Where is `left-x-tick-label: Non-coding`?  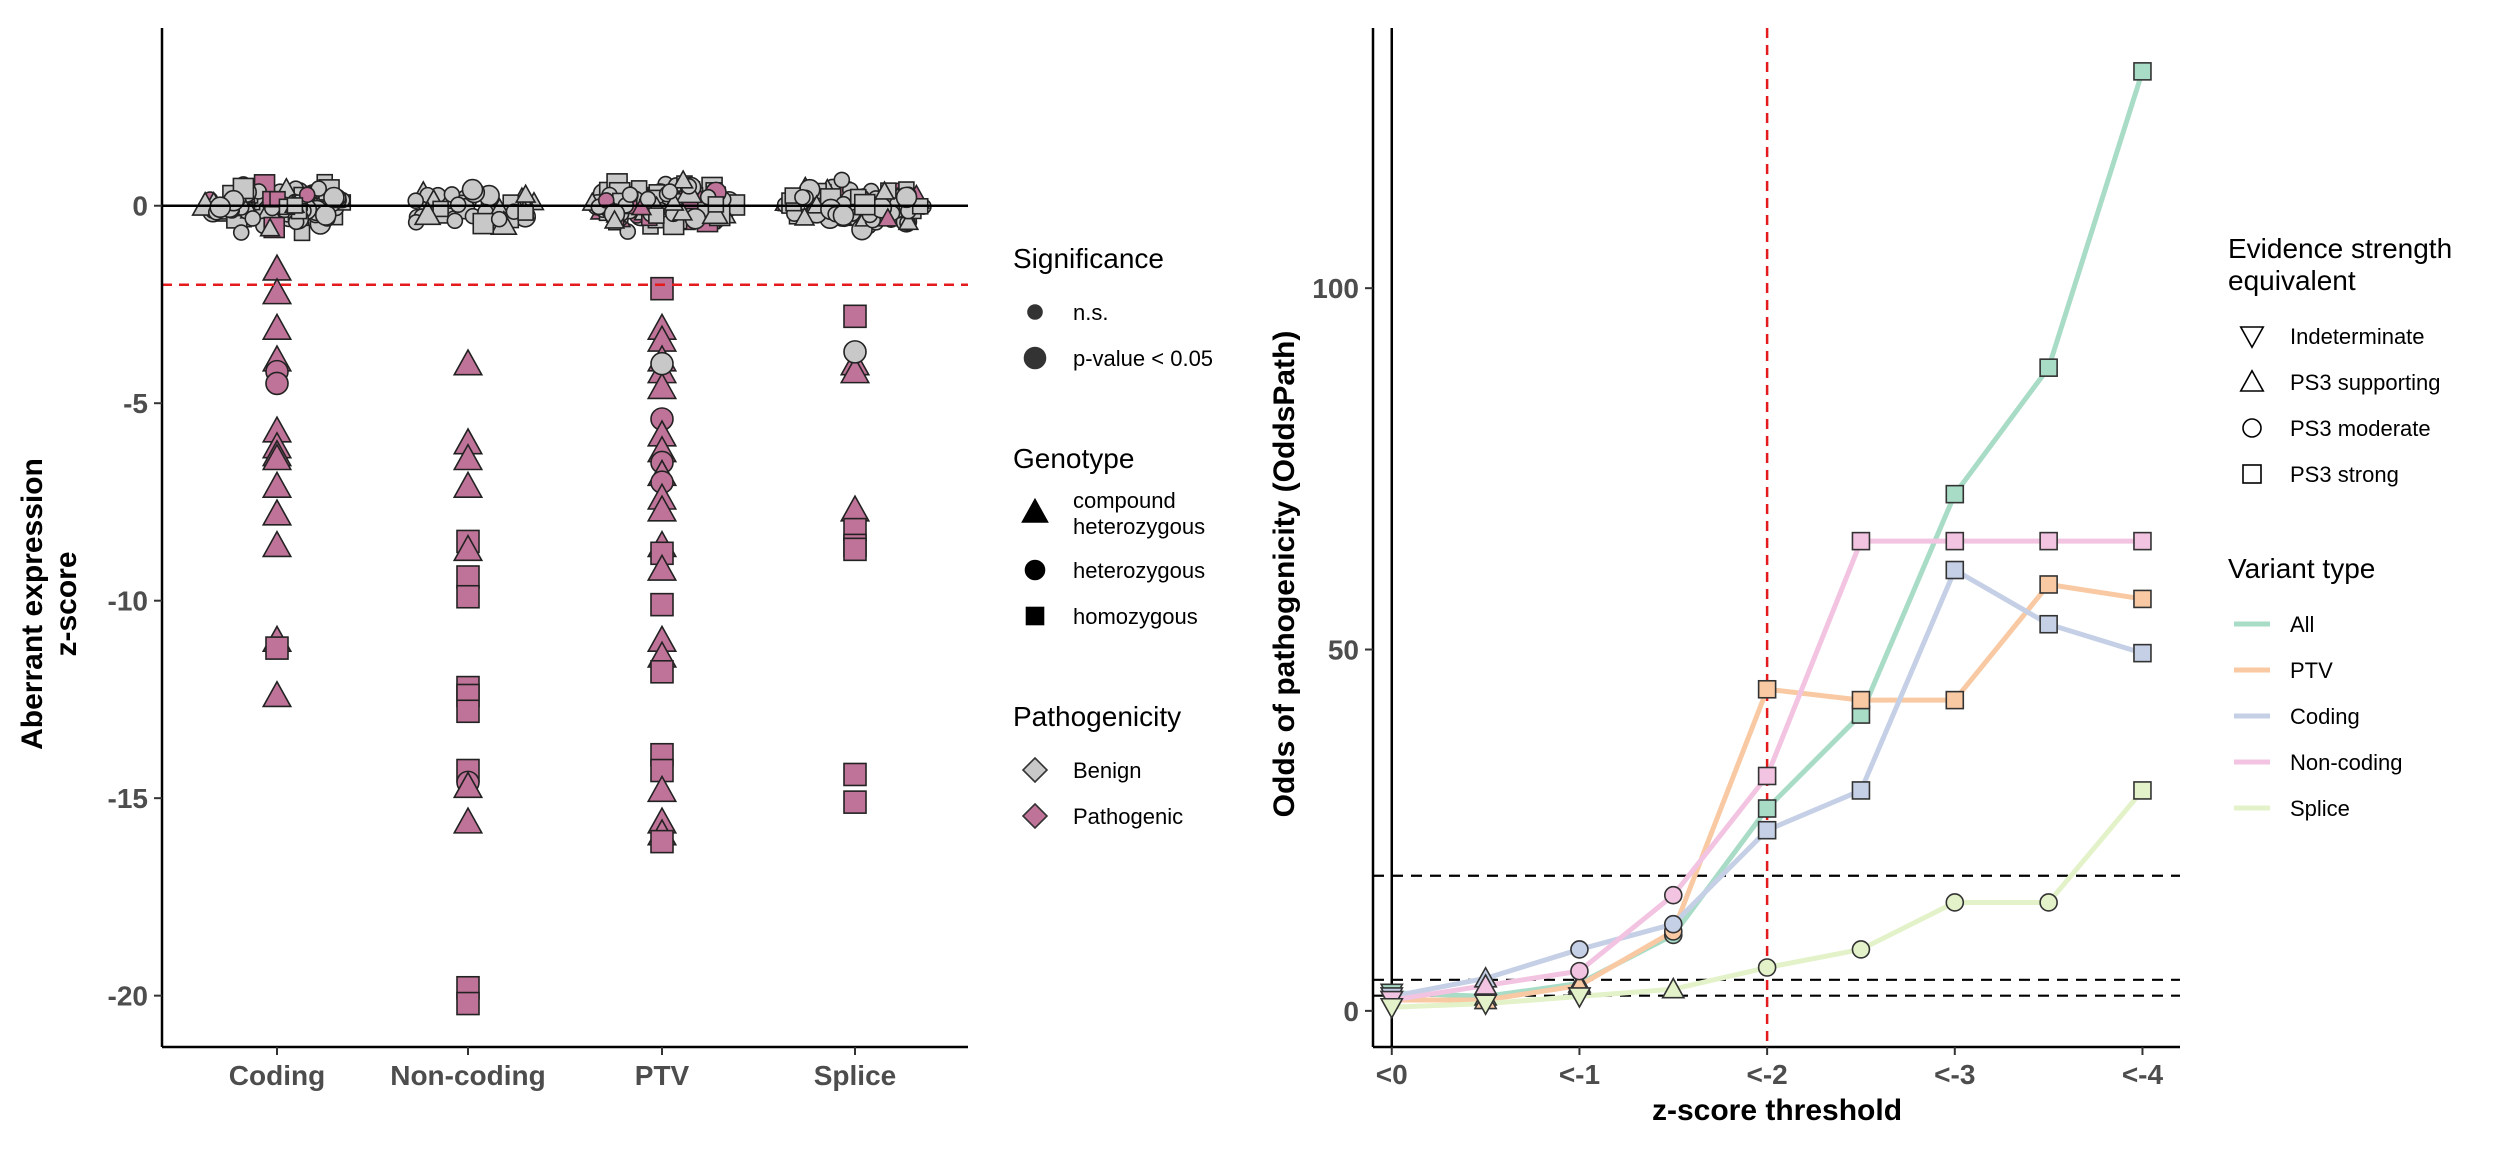 left-x-tick-label: Non-coding is located at coordinates (468, 1075).